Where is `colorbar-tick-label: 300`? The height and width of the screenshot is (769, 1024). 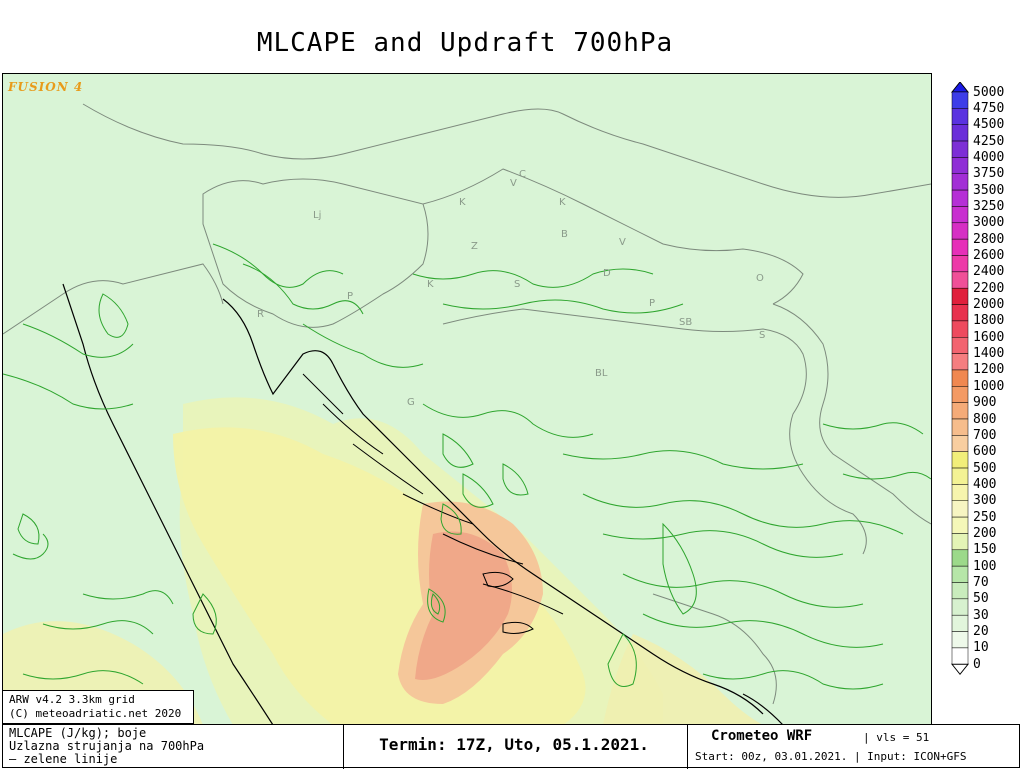
colorbar-tick-label: 300 is located at coordinates (985, 501).